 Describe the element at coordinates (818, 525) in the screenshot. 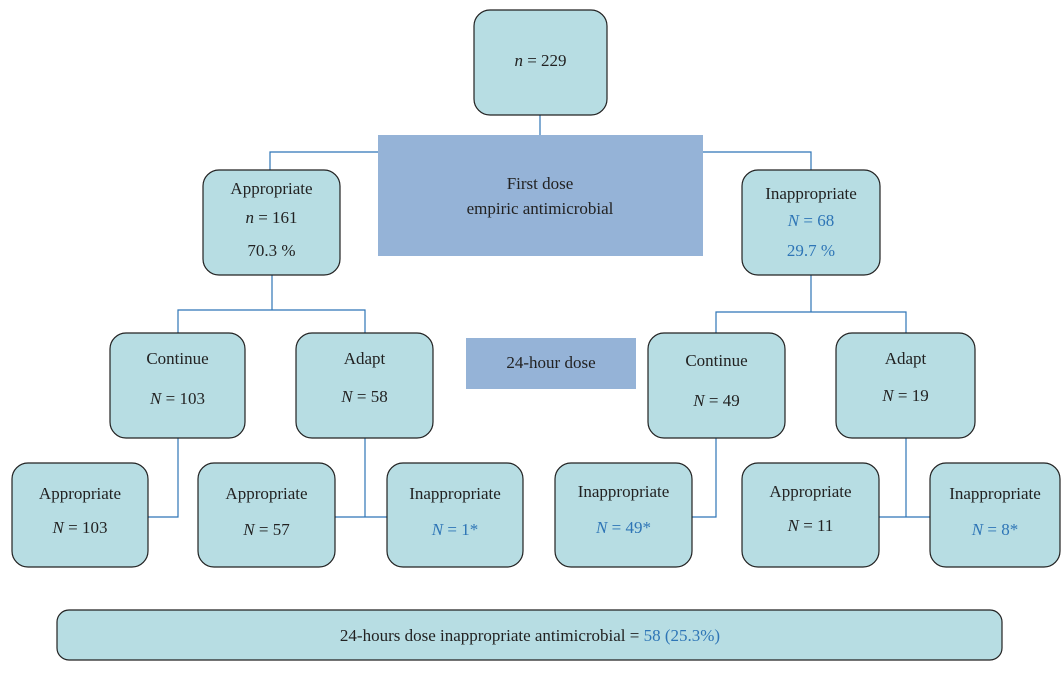

I see `value: = 11` at that location.